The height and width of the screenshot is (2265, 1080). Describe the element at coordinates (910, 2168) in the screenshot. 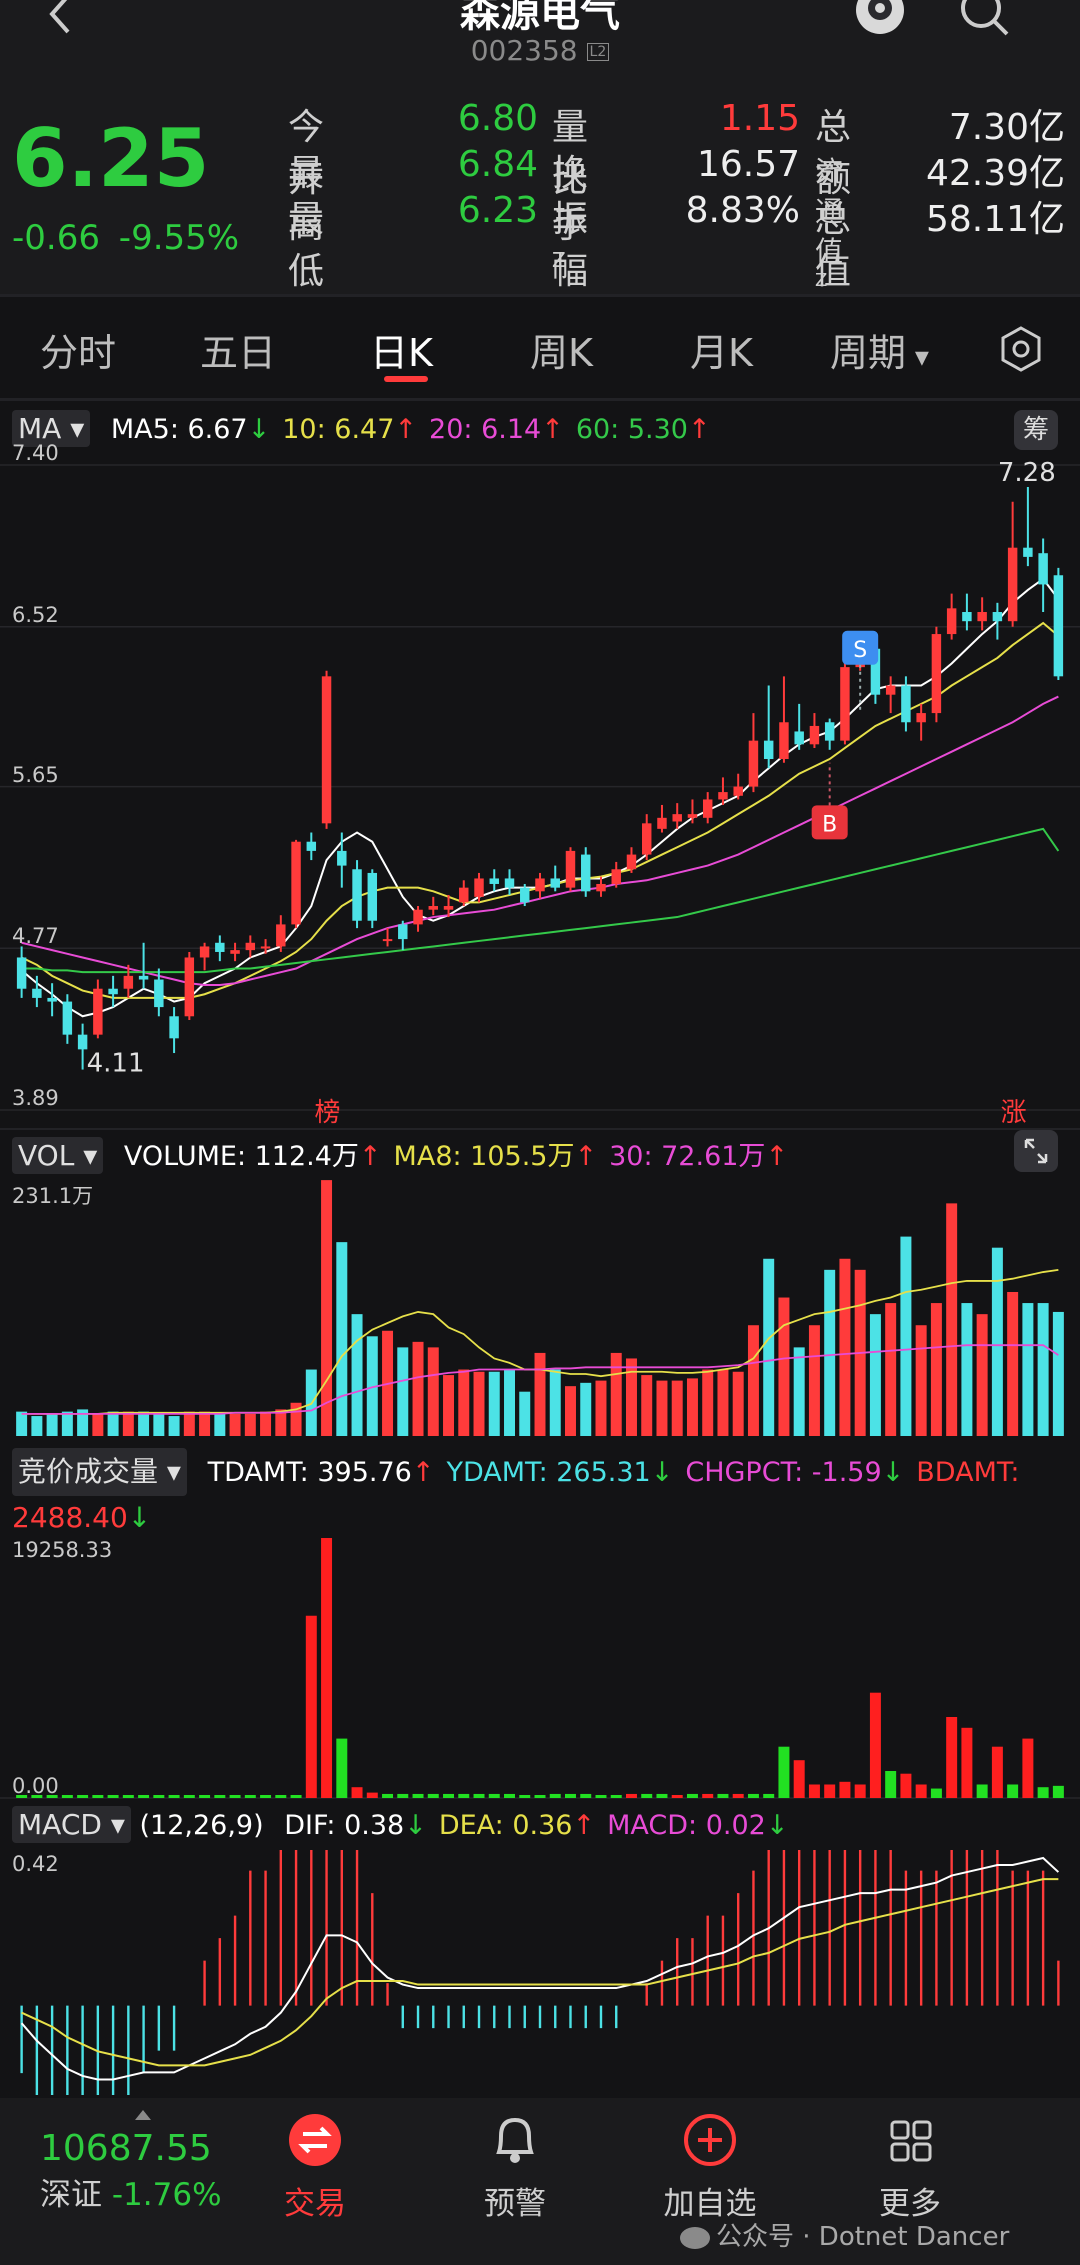

I see `nav-item-grid-more: 更多` at that location.